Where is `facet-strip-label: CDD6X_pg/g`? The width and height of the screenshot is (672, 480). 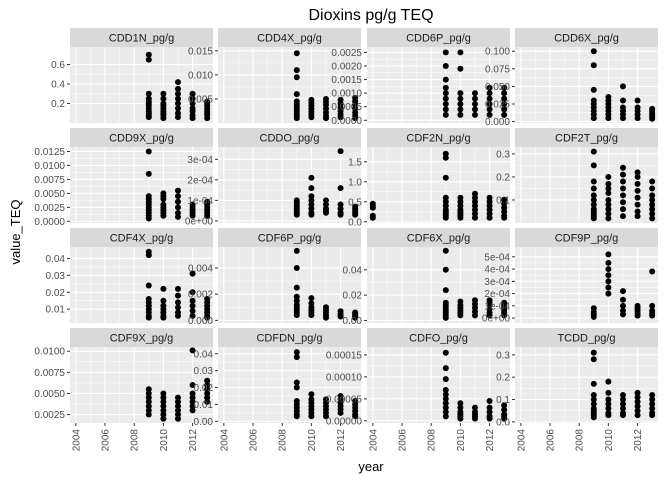
facet-strip-label: CDD6X_pg/g is located at coordinates (586, 39).